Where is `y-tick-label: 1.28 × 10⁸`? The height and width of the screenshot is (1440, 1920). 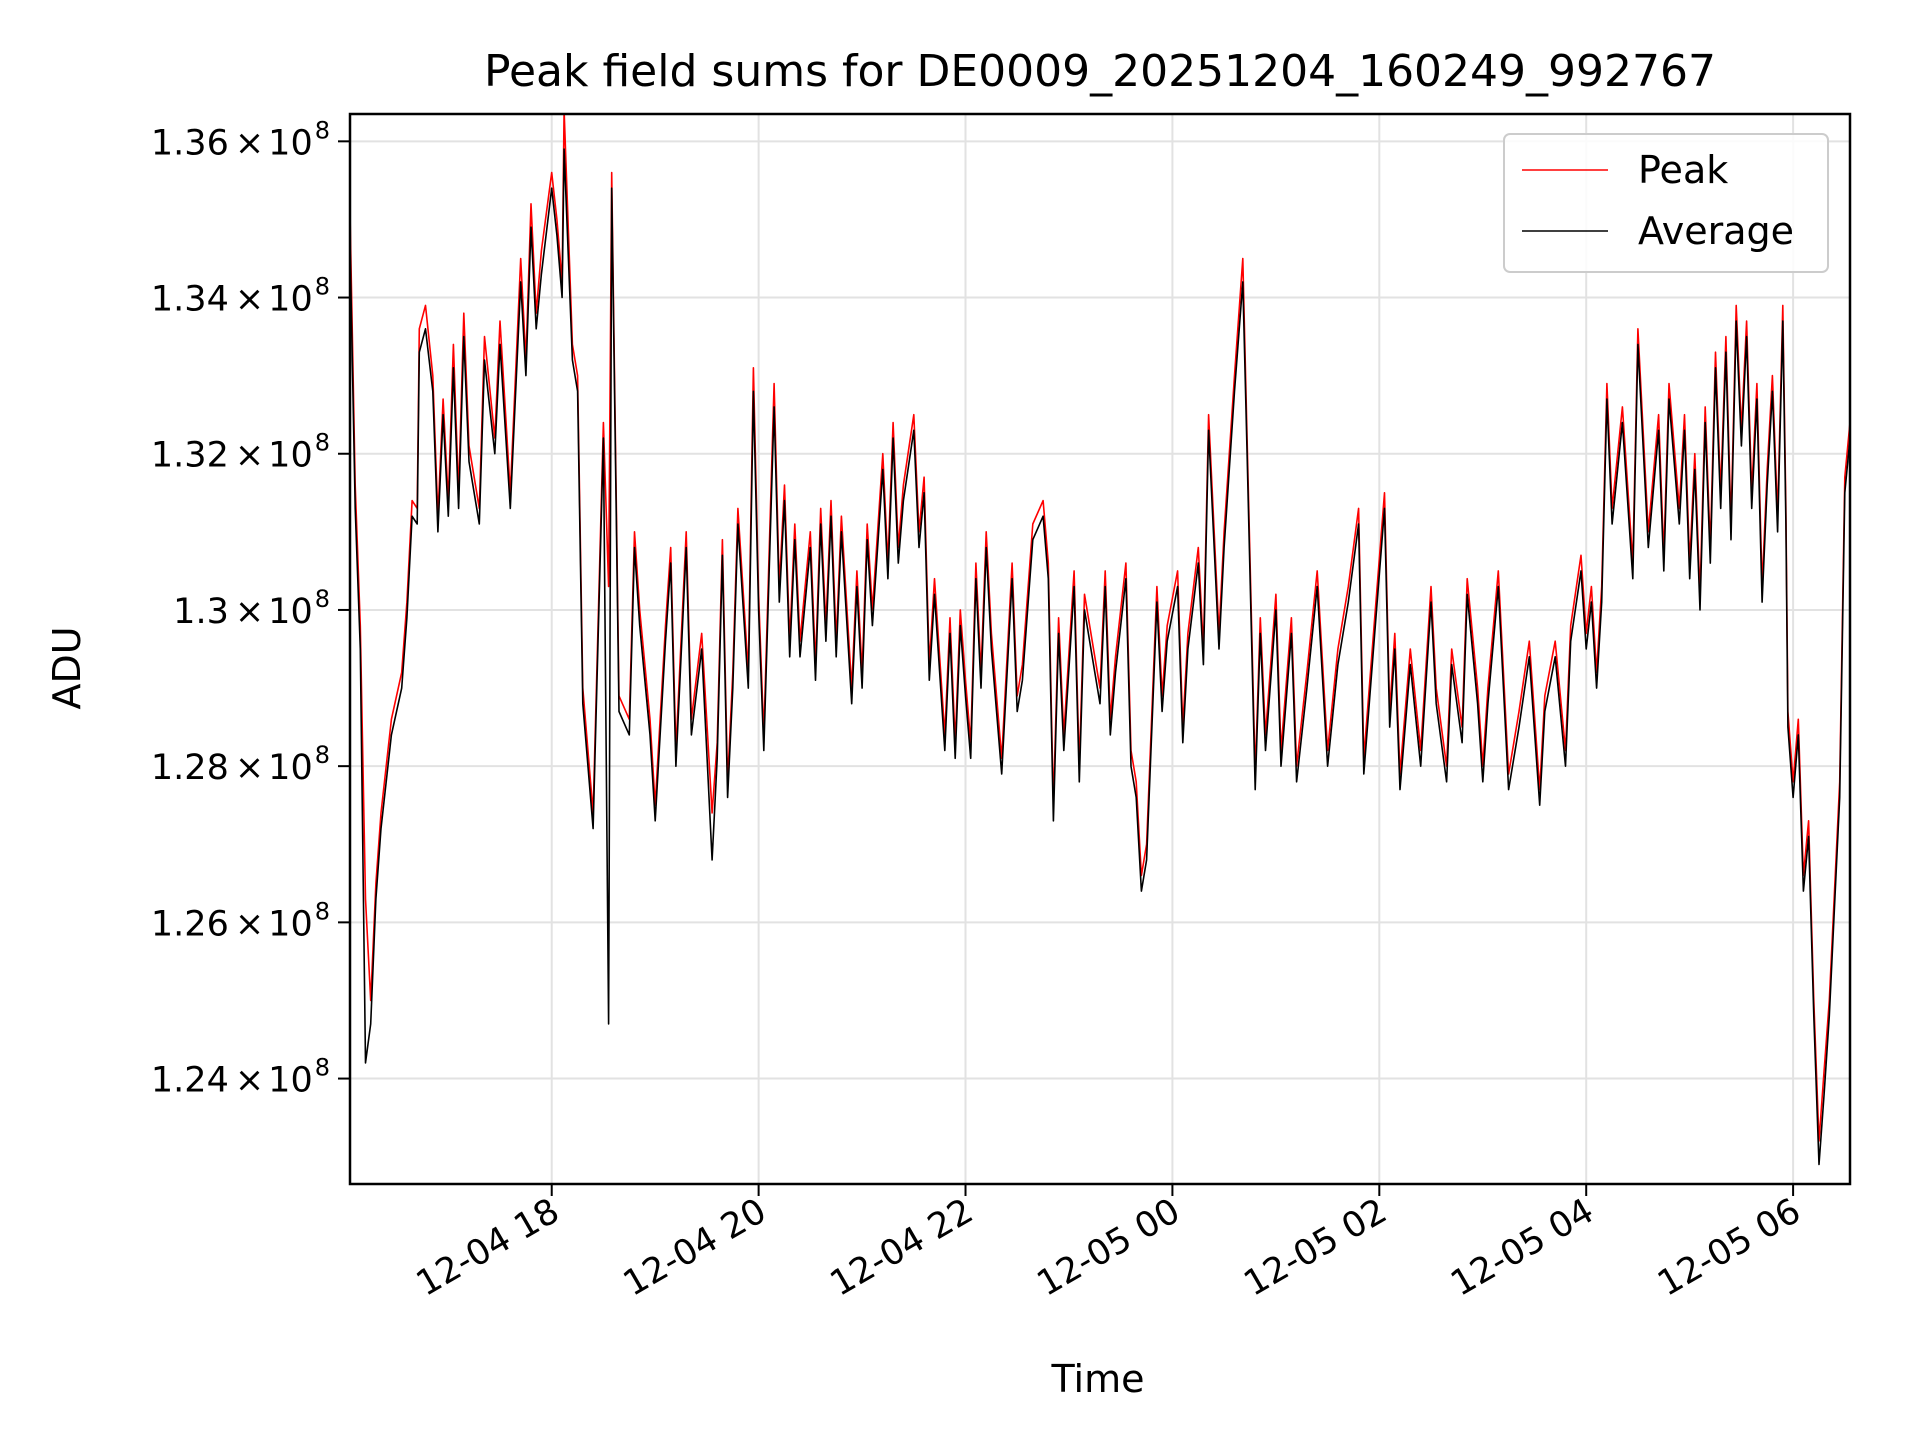
y-tick-label: 1.28 × 10⁸ is located at coordinates (240, 764).